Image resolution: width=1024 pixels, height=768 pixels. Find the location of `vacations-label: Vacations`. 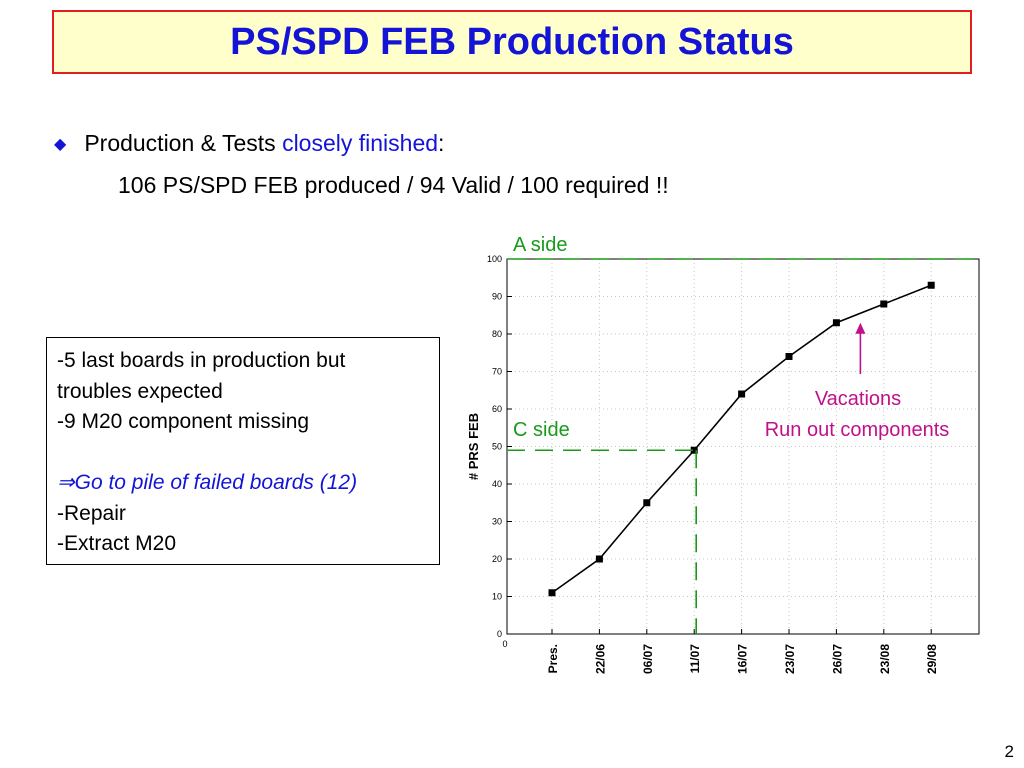

vacations-label: Vacations is located at coordinates (858, 399).